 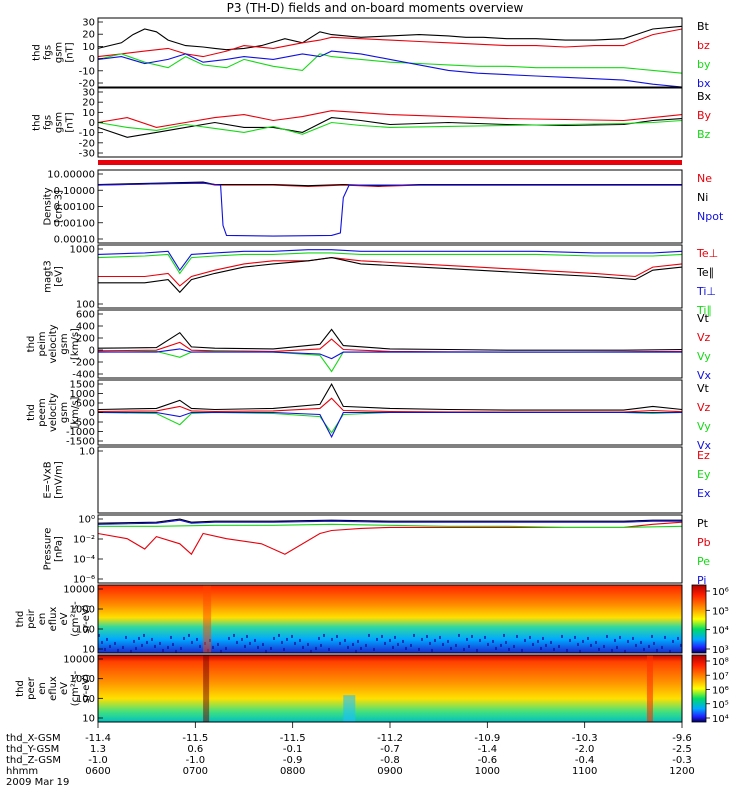 I want to click on series-Vx, so click(x=390, y=354).